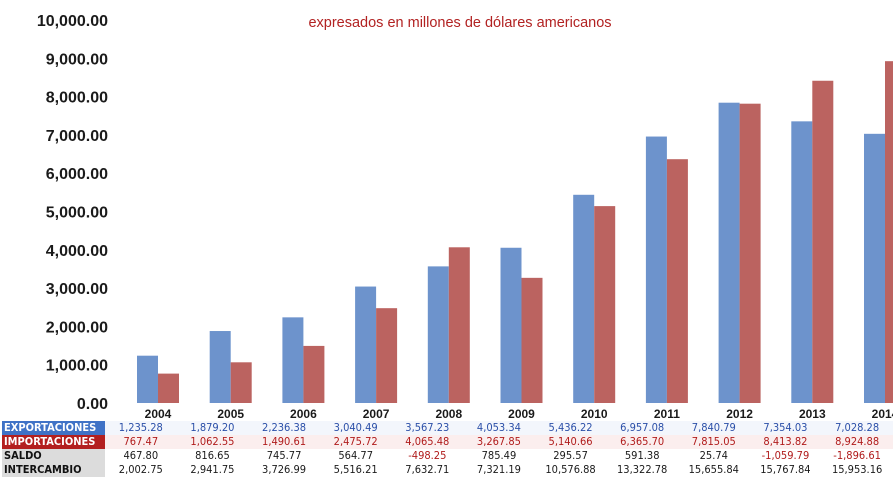 The image size is (893, 481). Describe the element at coordinates (785, 470) in the screenshot. I see `table-cell: 15,767.84` at that location.